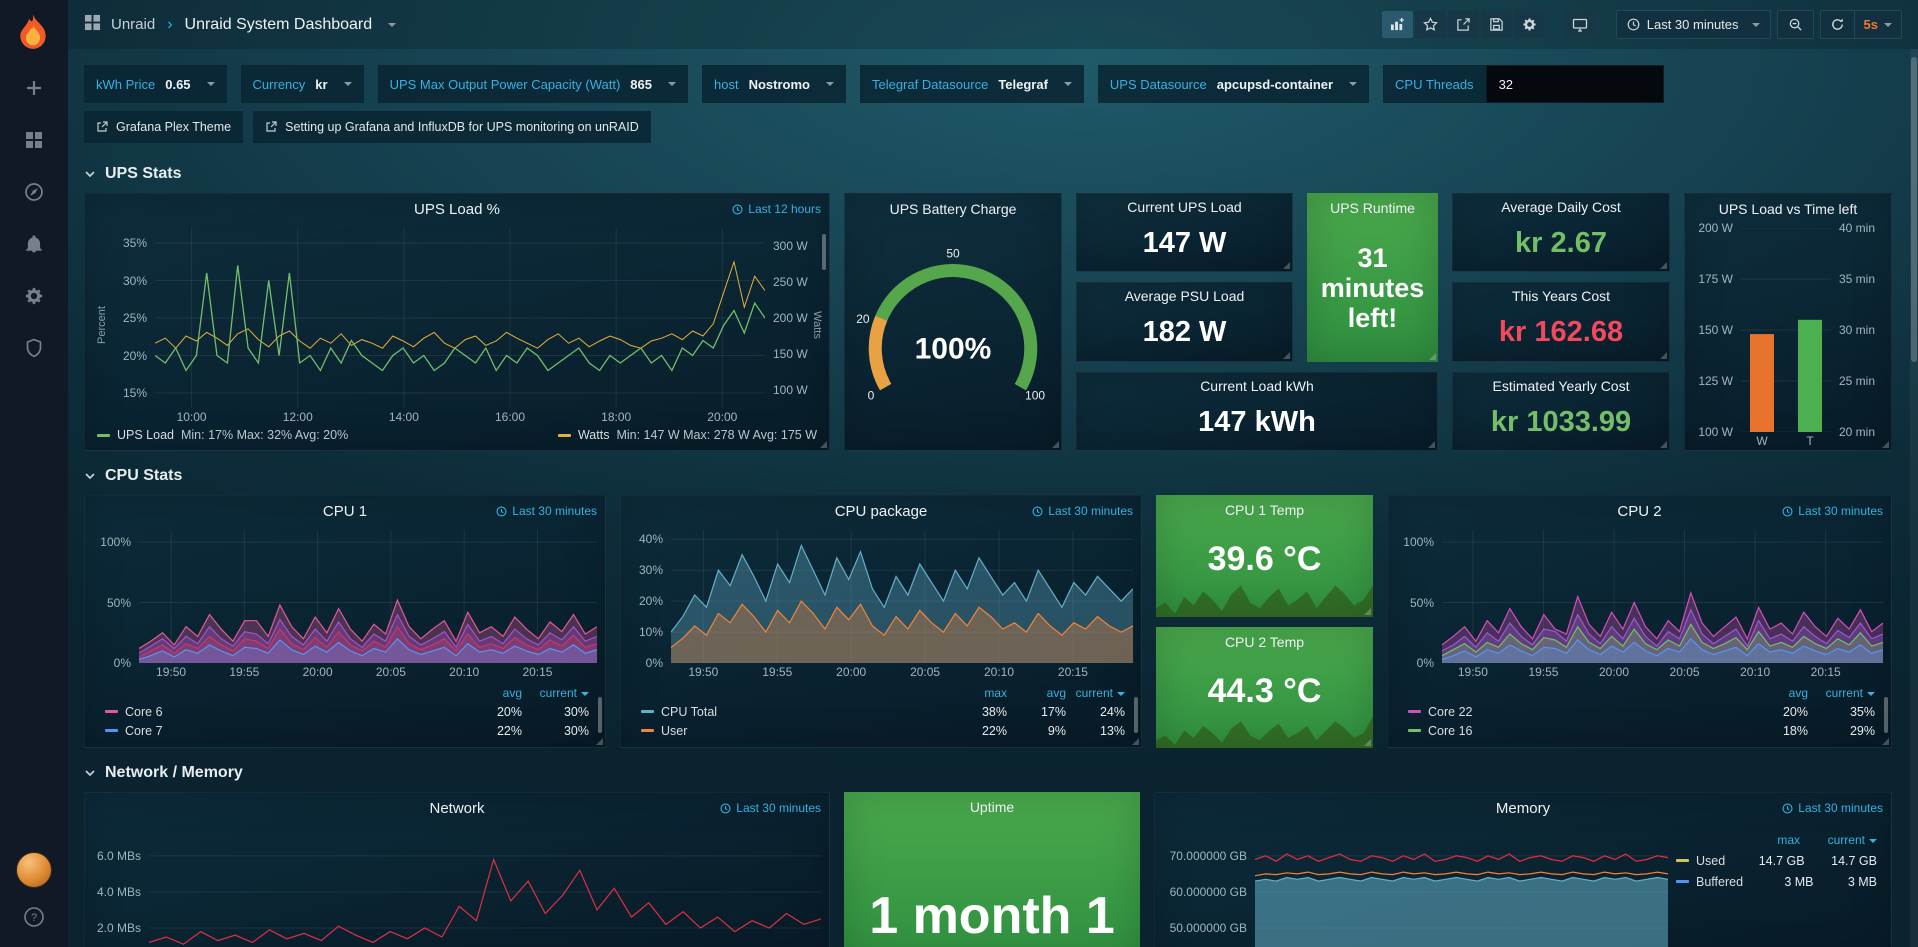  Describe the element at coordinates (34, 34) in the screenshot. I see `grafana-logo-icon` at that location.